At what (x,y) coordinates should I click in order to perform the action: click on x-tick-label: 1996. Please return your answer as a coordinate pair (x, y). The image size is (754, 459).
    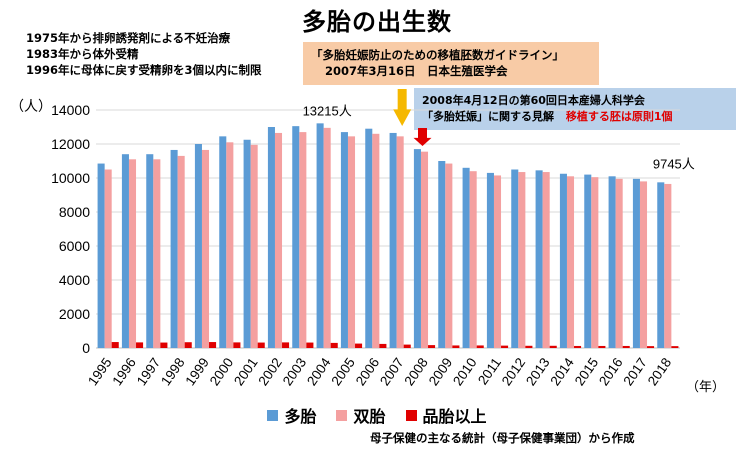
    Looking at the image, I should click on (124, 371).